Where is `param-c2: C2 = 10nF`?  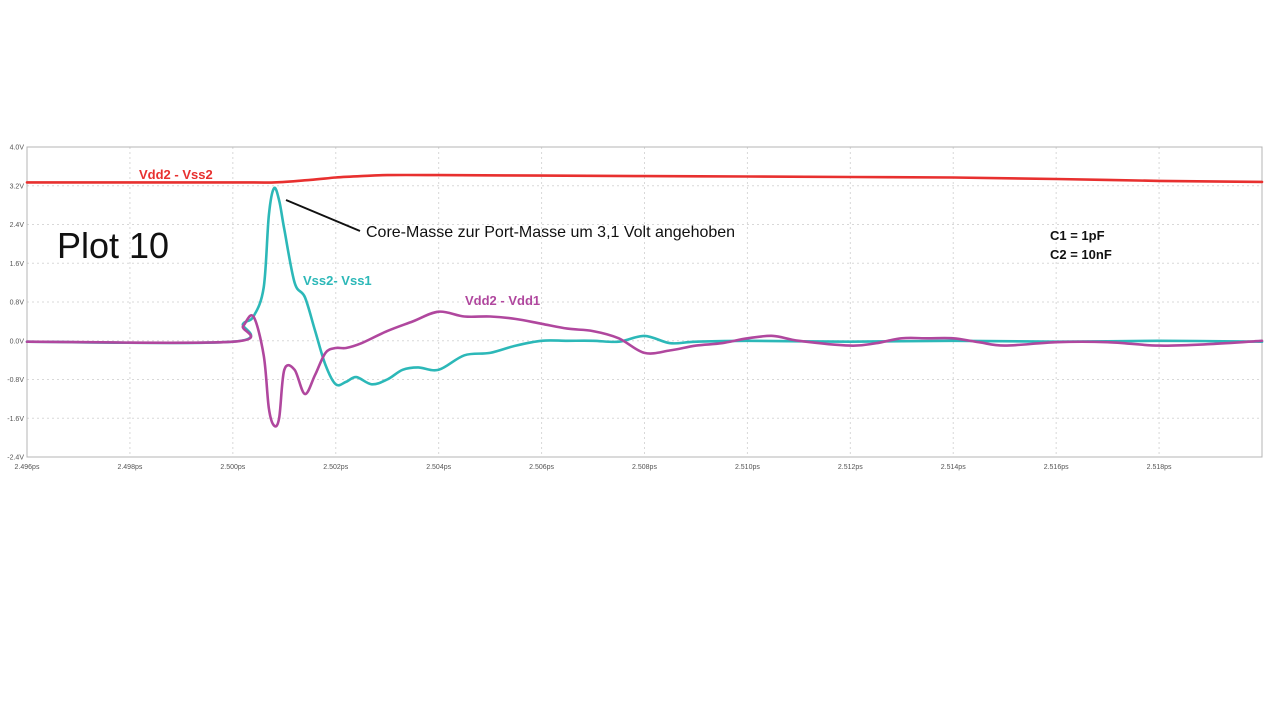 param-c2: C2 = 10nF is located at coordinates (1081, 254).